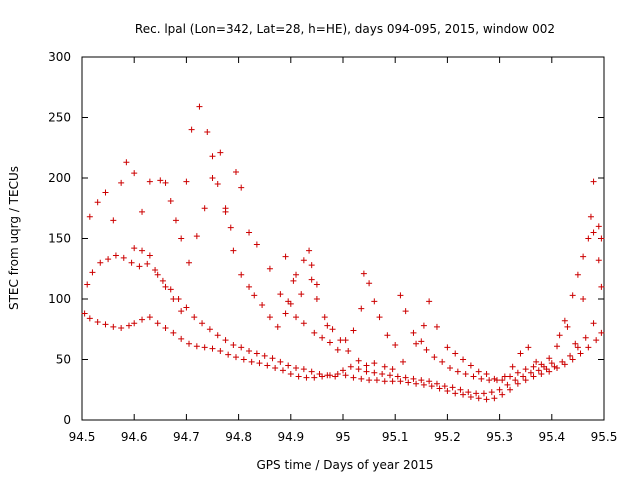 This screenshot has height=480, width=640. What do you see at coordinates (59, 118) in the screenshot?
I see `y-tick-label: 250` at bounding box center [59, 118].